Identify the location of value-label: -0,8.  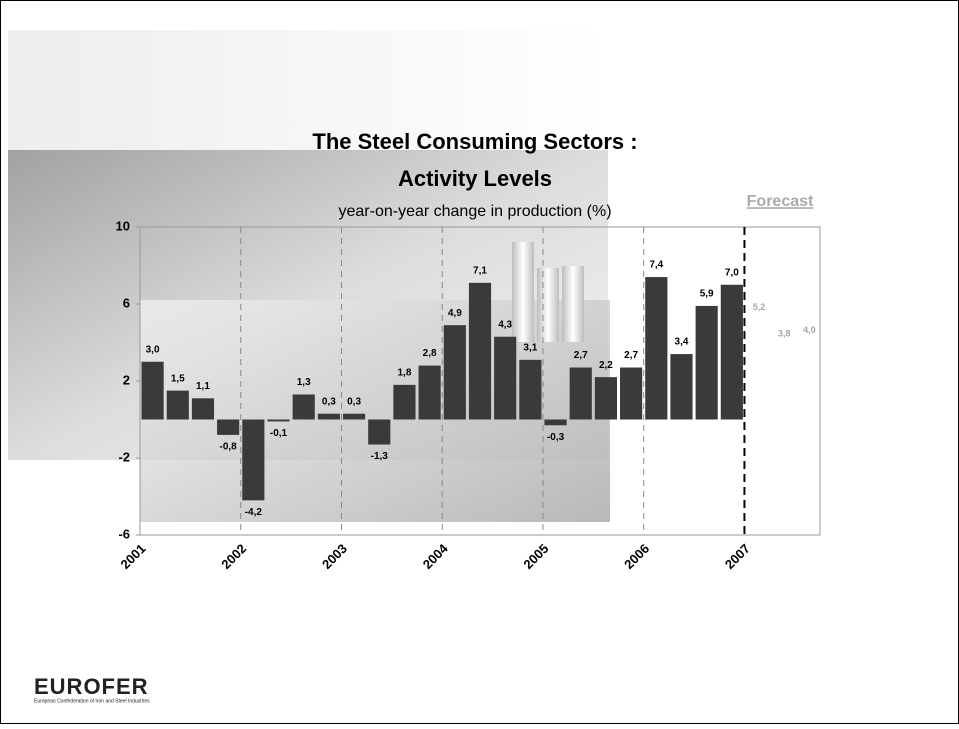
(229, 447).